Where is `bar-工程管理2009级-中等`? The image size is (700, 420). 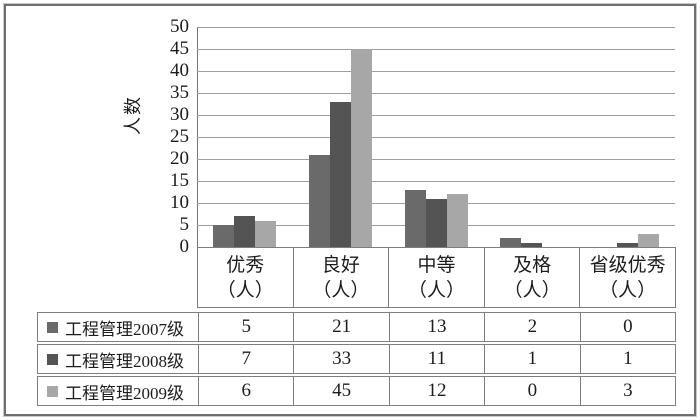 bar-工程管理2009级-中等 is located at coordinates (457, 220).